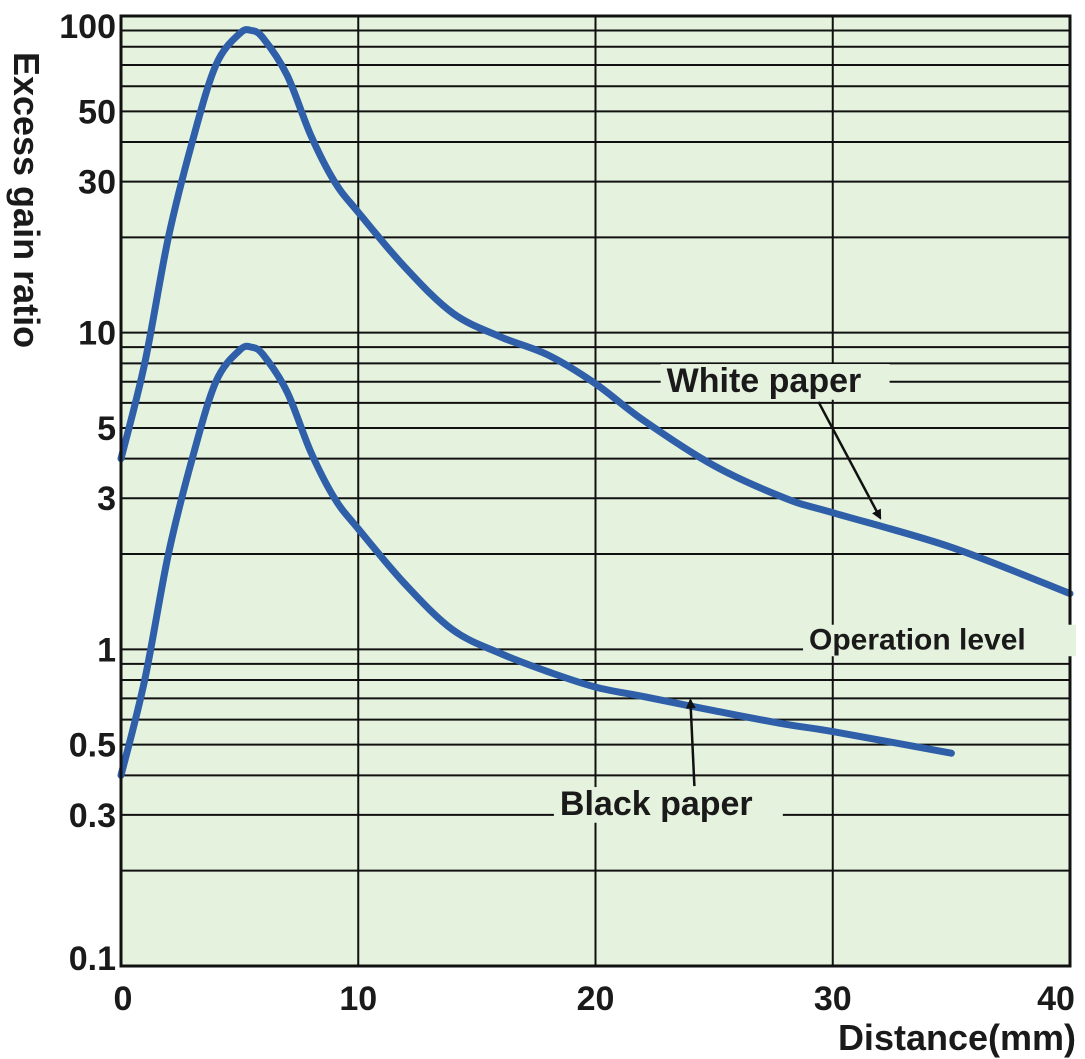 The width and height of the screenshot is (1085, 1059). Describe the element at coordinates (97, 183) in the screenshot. I see `y-tick-label: 30` at that location.